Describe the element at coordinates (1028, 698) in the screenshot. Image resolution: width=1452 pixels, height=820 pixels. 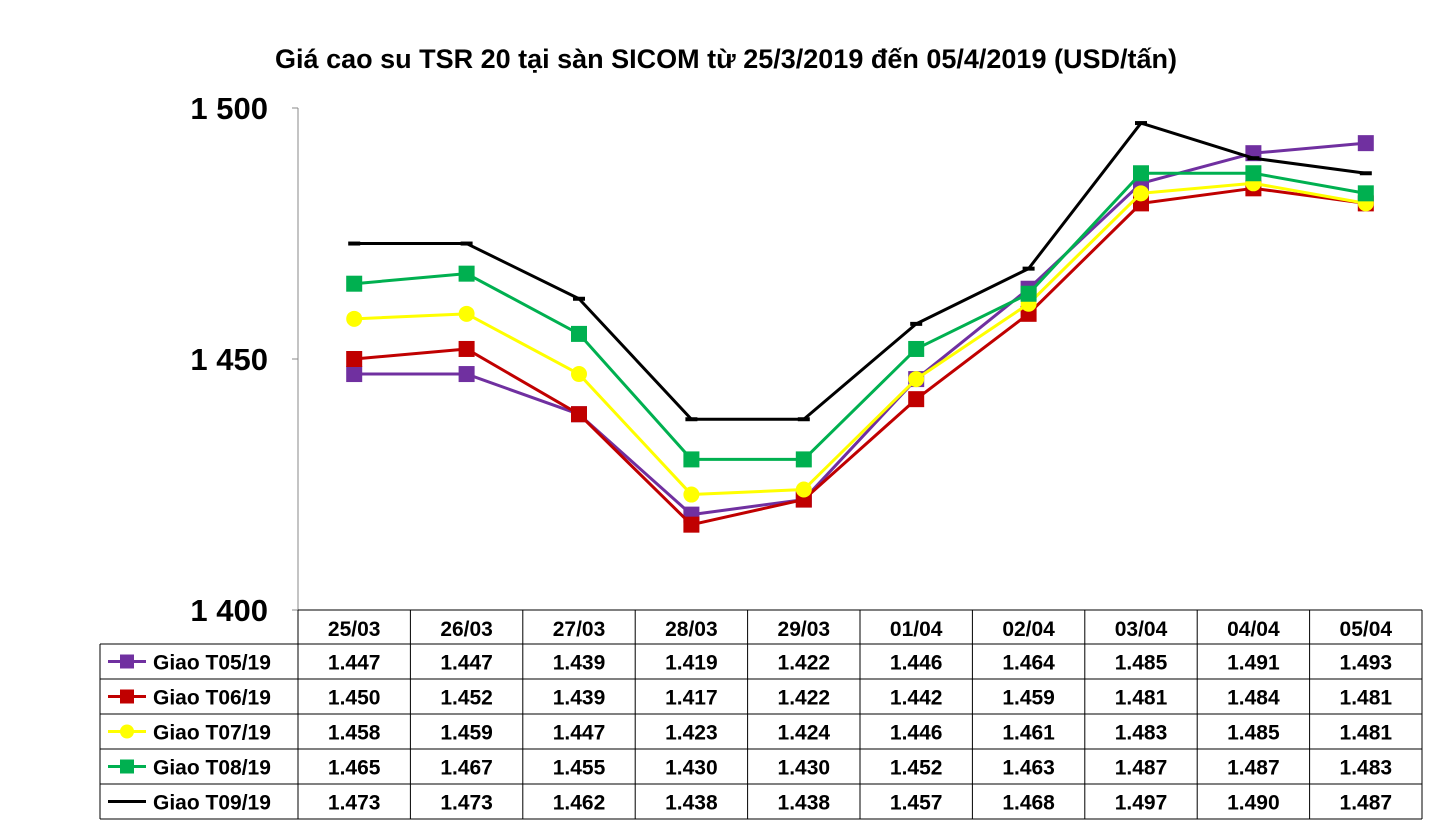
I see `data-value-cell: 1.459` at that location.